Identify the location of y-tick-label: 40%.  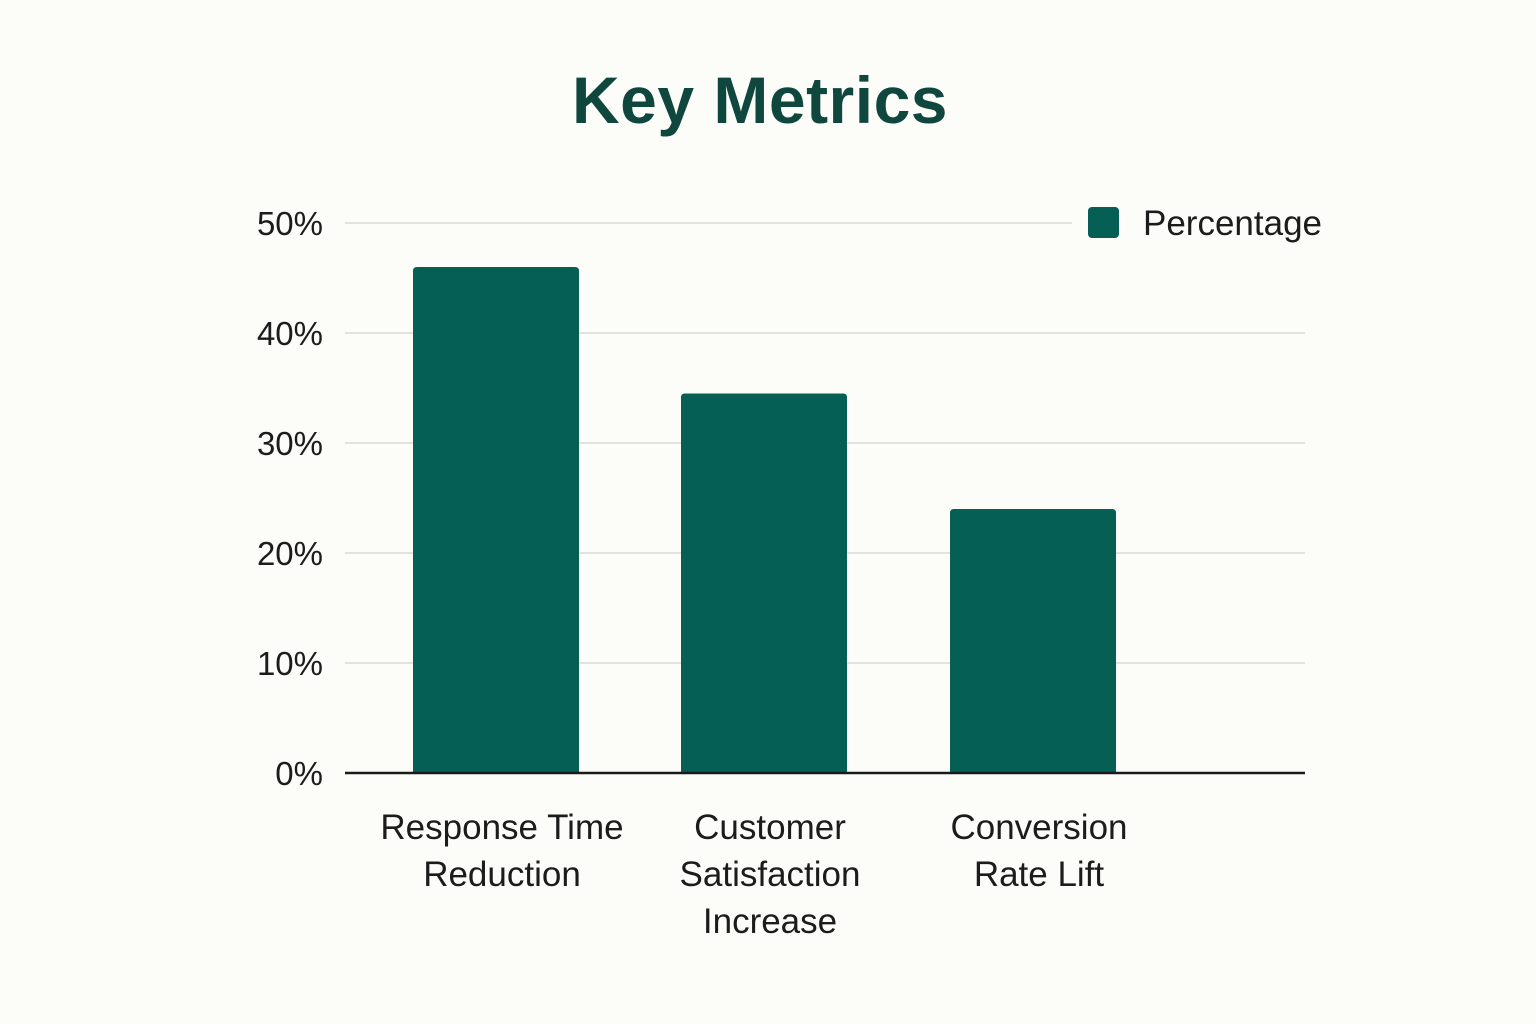
(290, 333).